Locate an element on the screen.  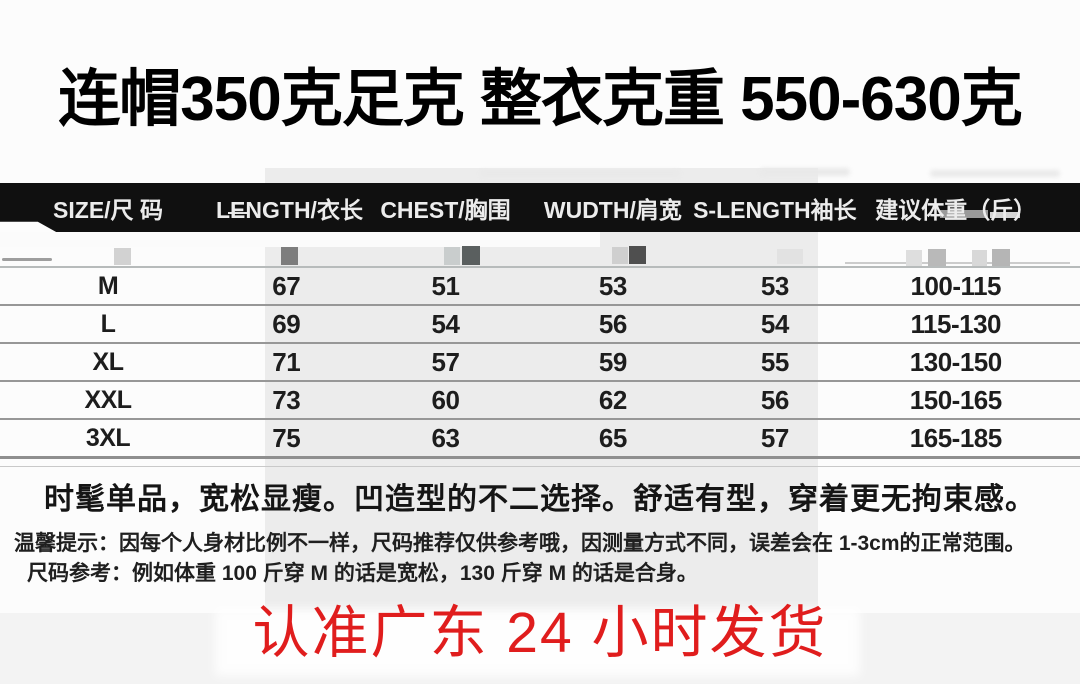
cell-size: XXL is located at coordinates (108, 399).